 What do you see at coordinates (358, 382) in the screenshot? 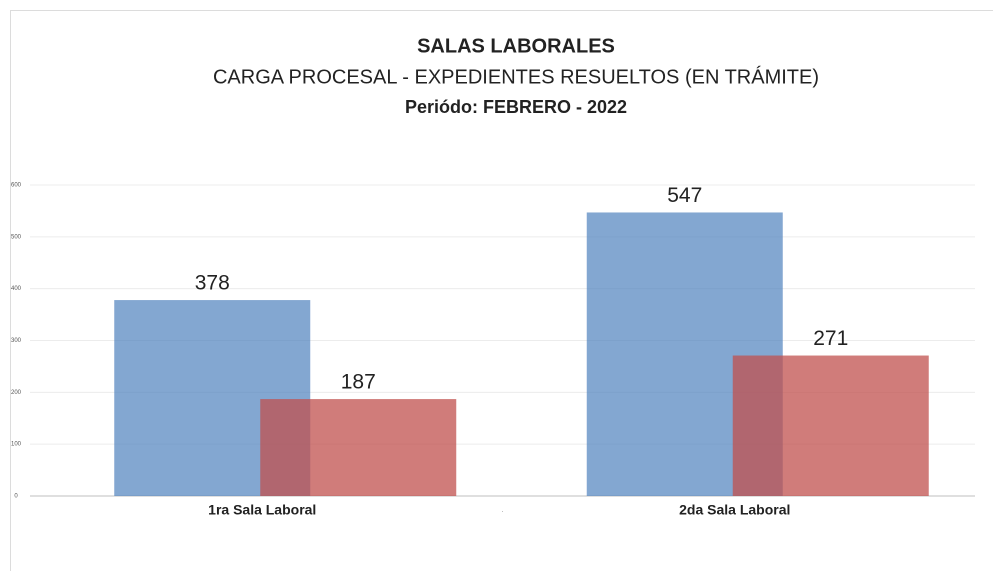
I see `data-label: 187` at bounding box center [358, 382].